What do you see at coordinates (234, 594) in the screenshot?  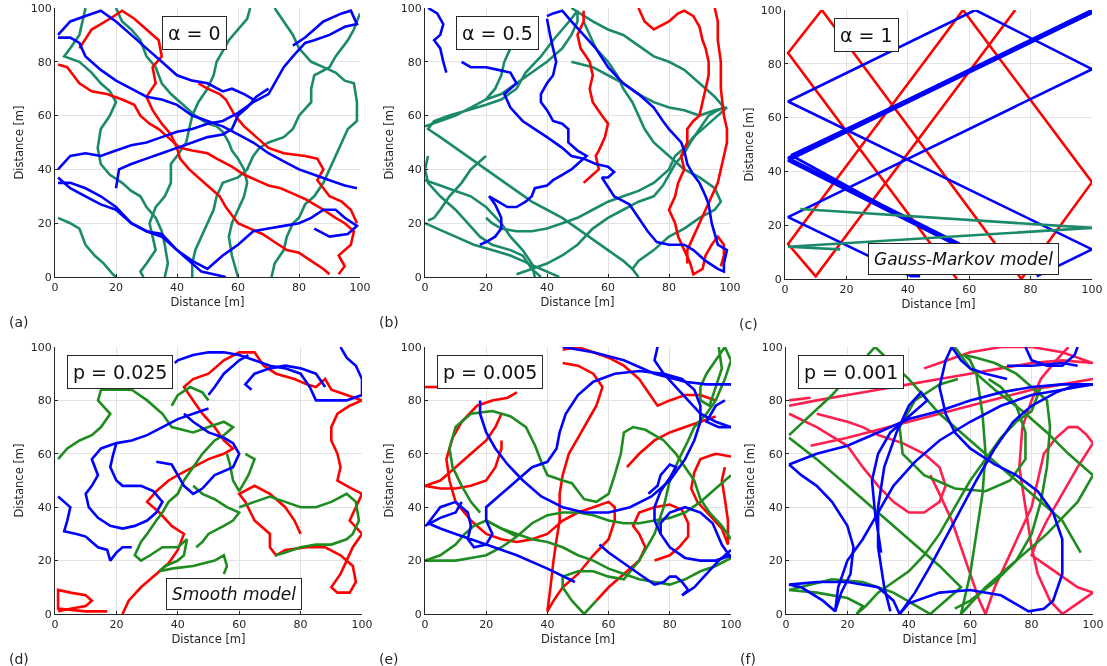 I see `annotation: Smooth model` at bounding box center [234, 594].